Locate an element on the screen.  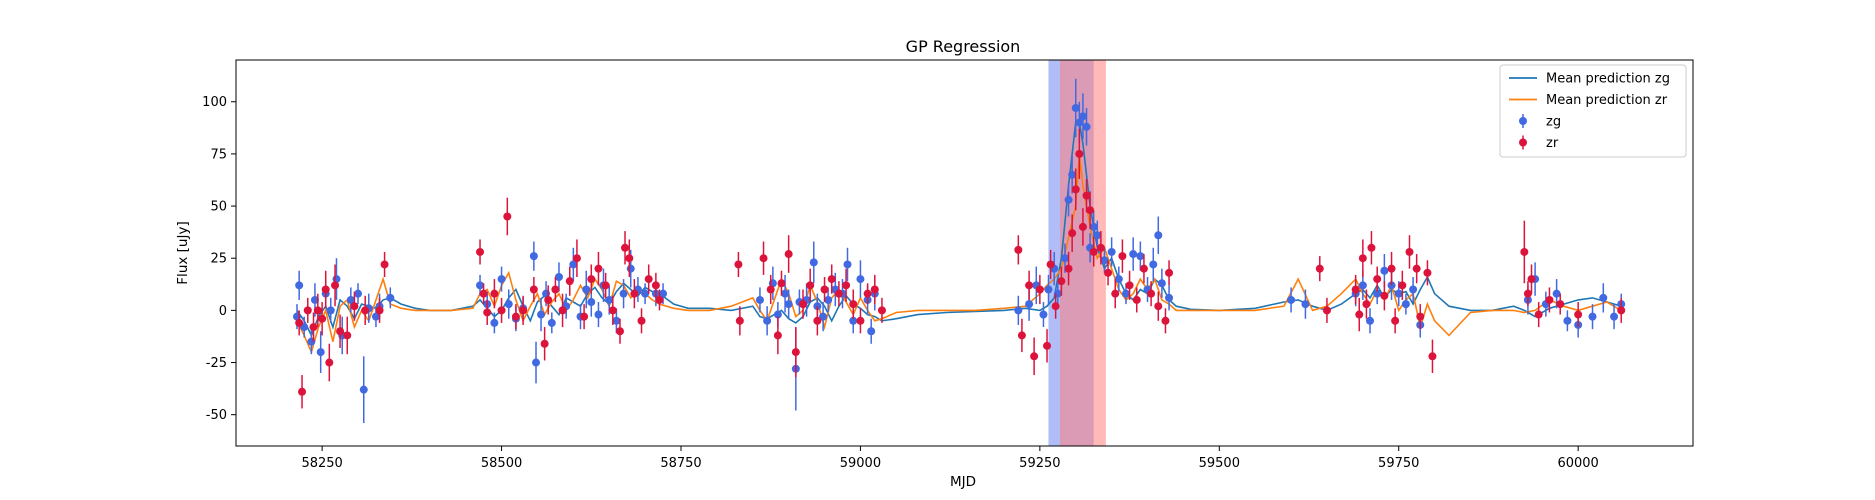
y-tick-label: 25 is located at coordinates (218, 259).